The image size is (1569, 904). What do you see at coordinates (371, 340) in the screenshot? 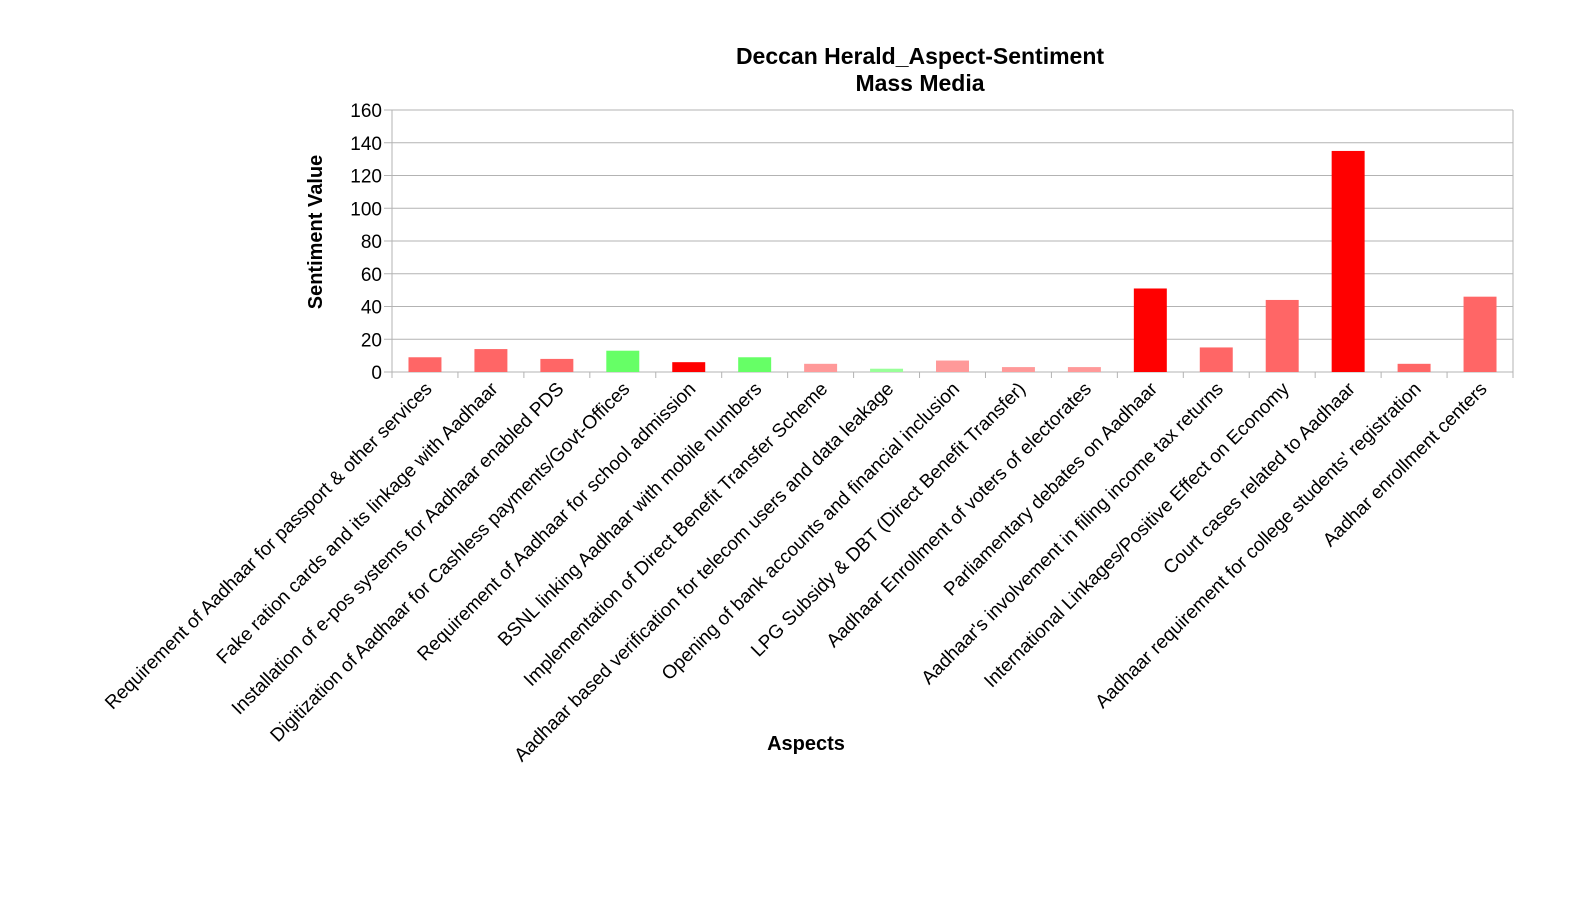
I see `y-tick-label: 20` at bounding box center [371, 340].